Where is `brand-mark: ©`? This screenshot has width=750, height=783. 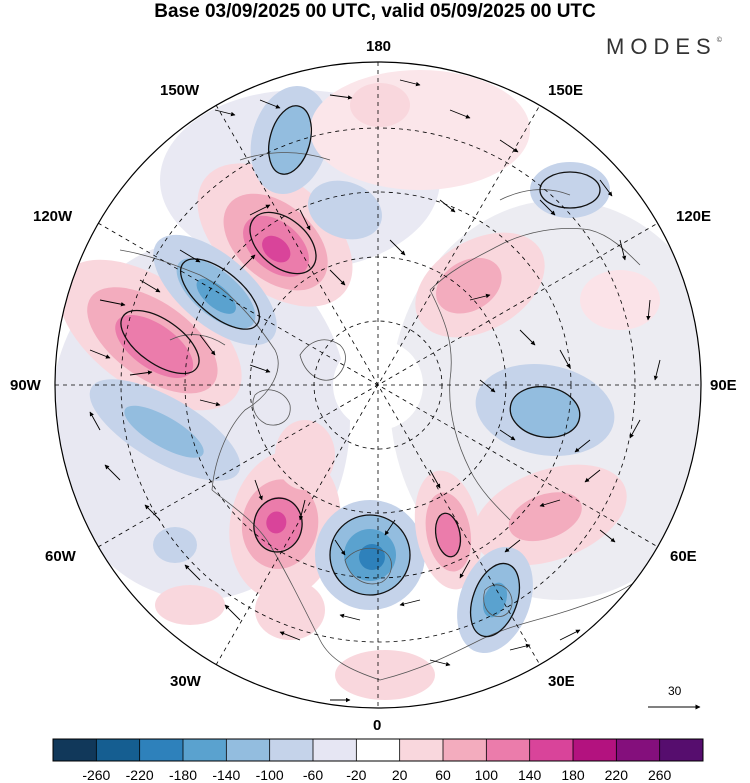
brand-mark: © is located at coordinates (719, 40).